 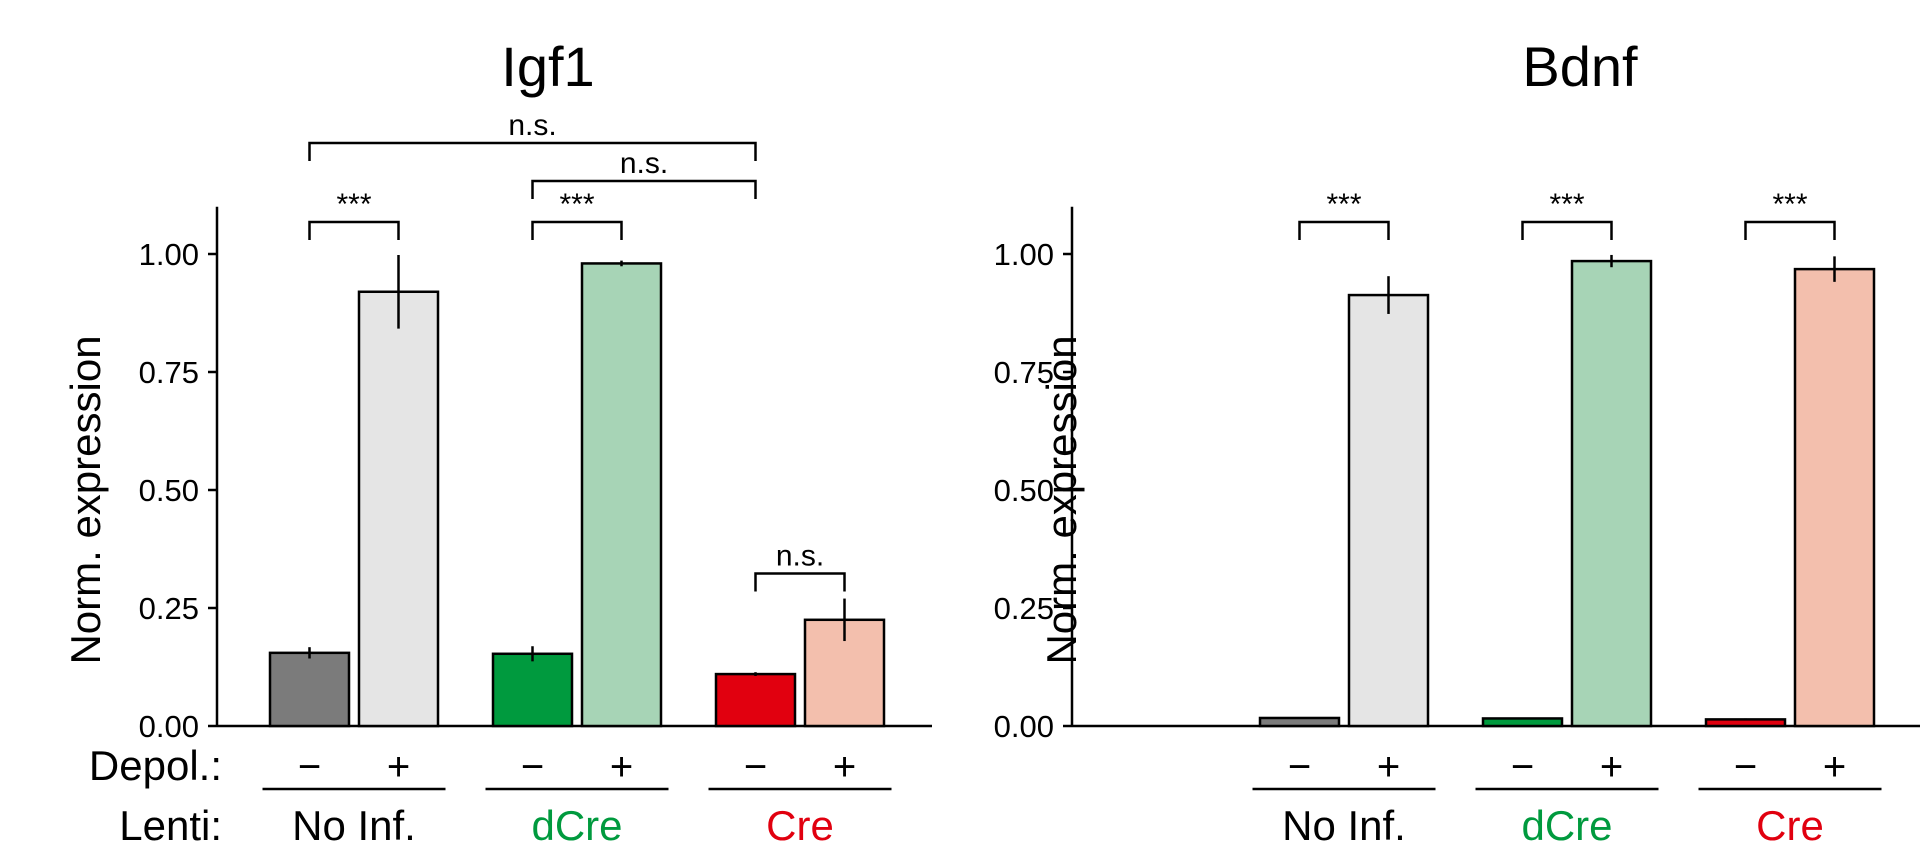 What do you see at coordinates (170, 821) in the screenshot?
I see `lenti-row-label: Lenti:` at bounding box center [170, 821].